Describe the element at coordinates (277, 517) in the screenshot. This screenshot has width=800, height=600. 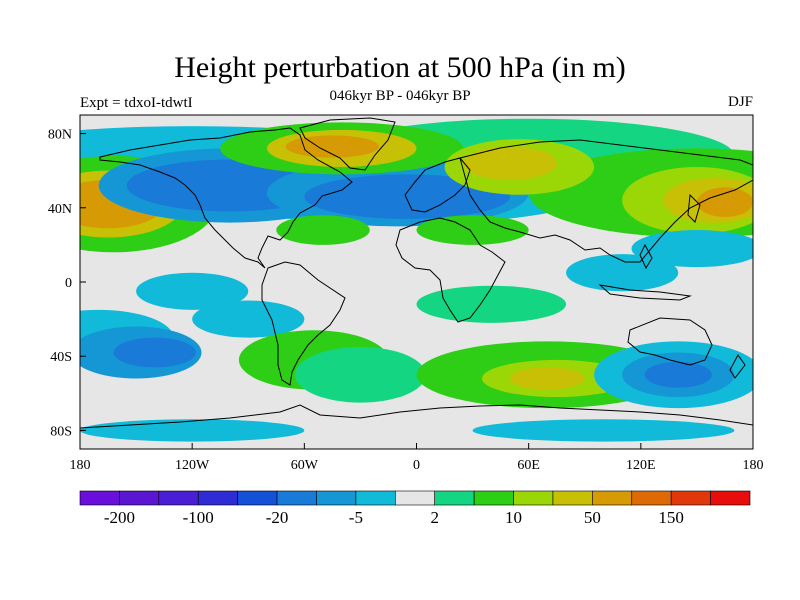
I see `colorbar-label: -20` at that location.